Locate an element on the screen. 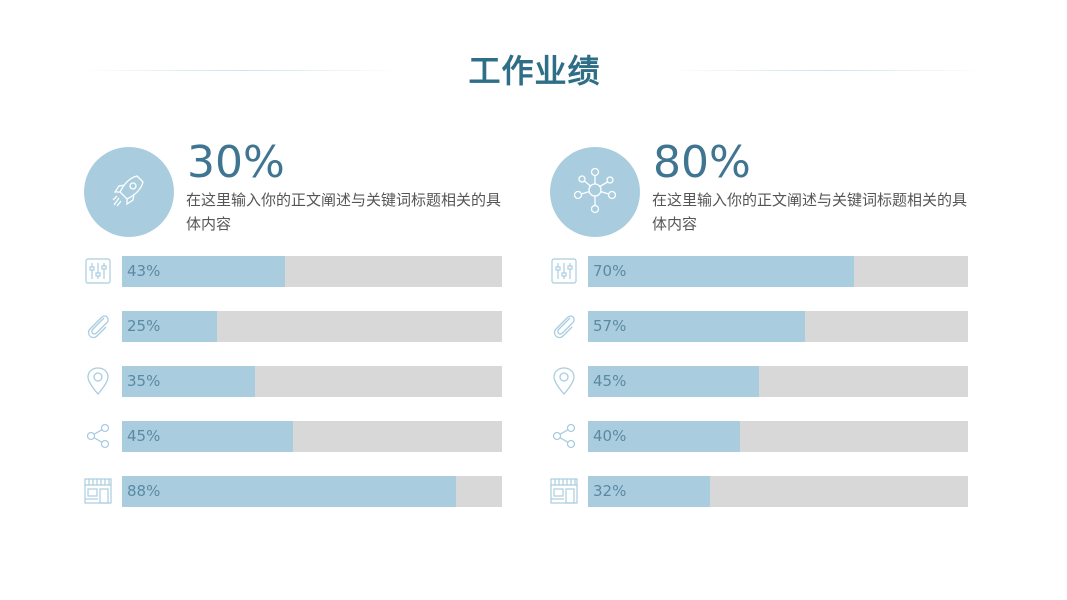 The image size is (1067, 600). bar-value-label: 35% is located at coordinates (144, 381).